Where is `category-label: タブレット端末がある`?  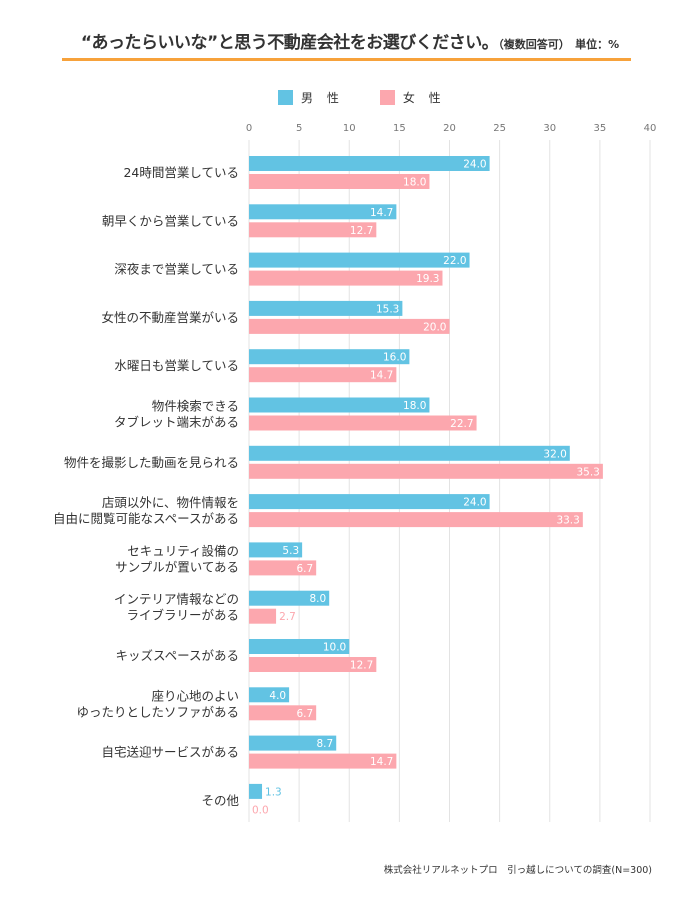
category-label: タブレット端末がある is located at coordinates (176, 422).